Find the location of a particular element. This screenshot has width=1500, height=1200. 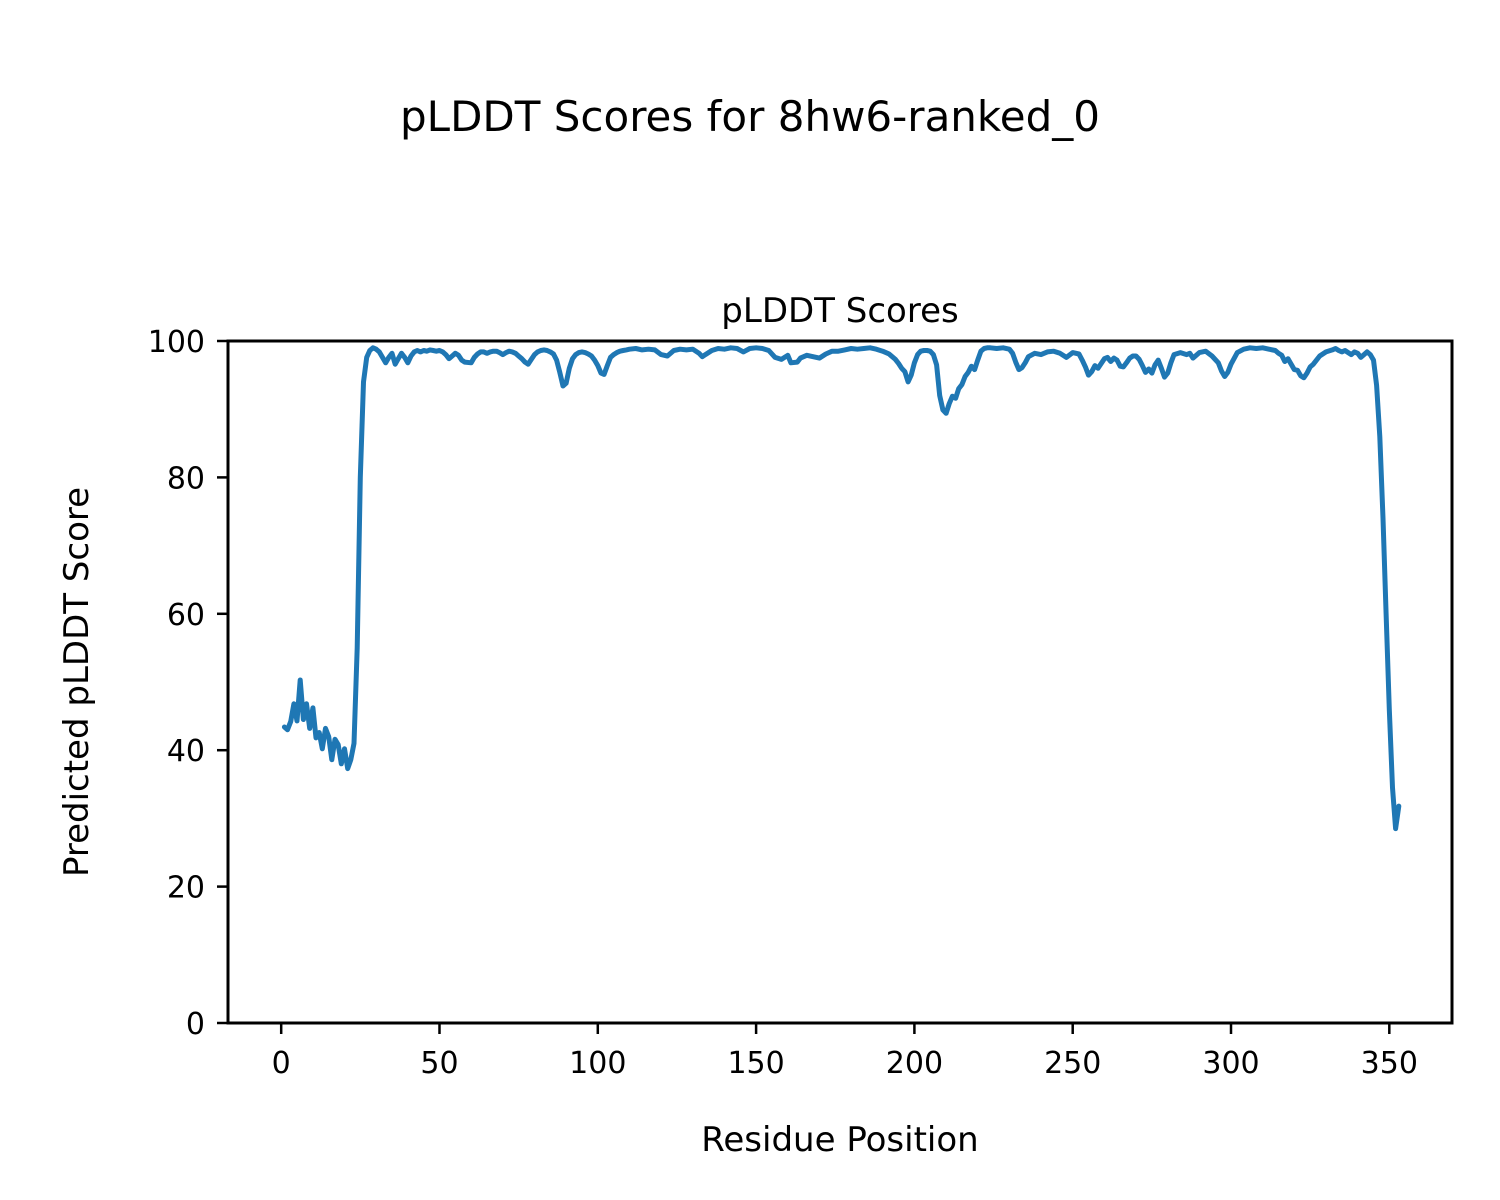

y-ticks: 0 20 40 60 80 100 is located at coordinates (188, 683).